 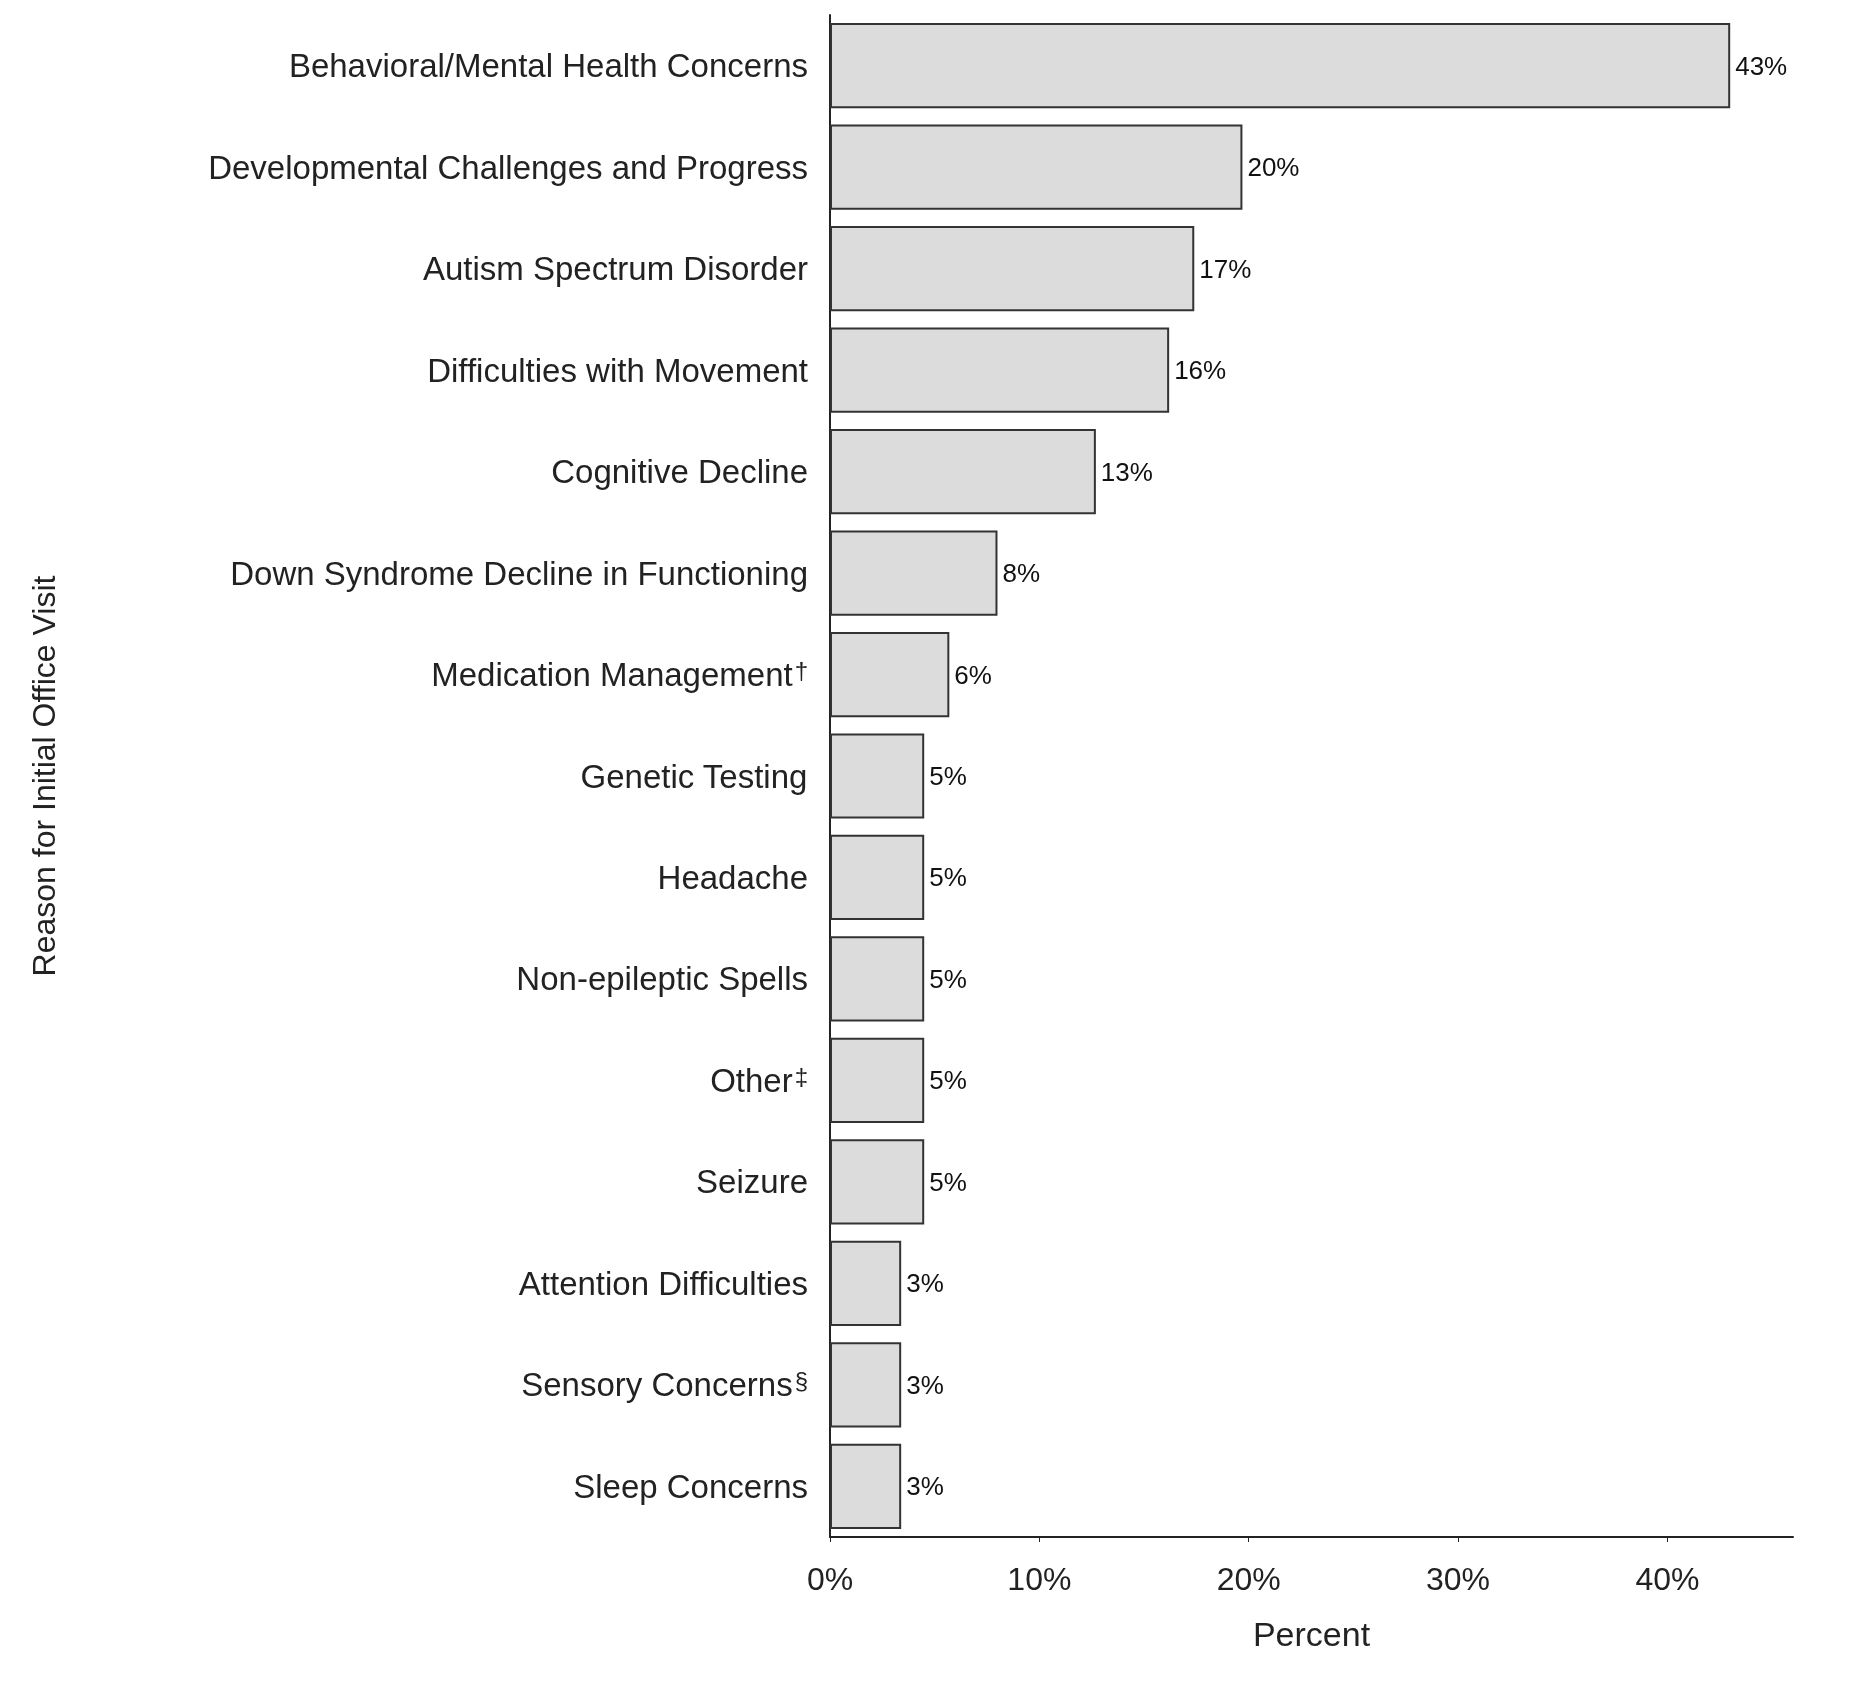 What do you see at coordinates (662, 979) in the screenshot?
I see `y-tick-label: Non-epileptic Spells` at bounding box center [662, 979].